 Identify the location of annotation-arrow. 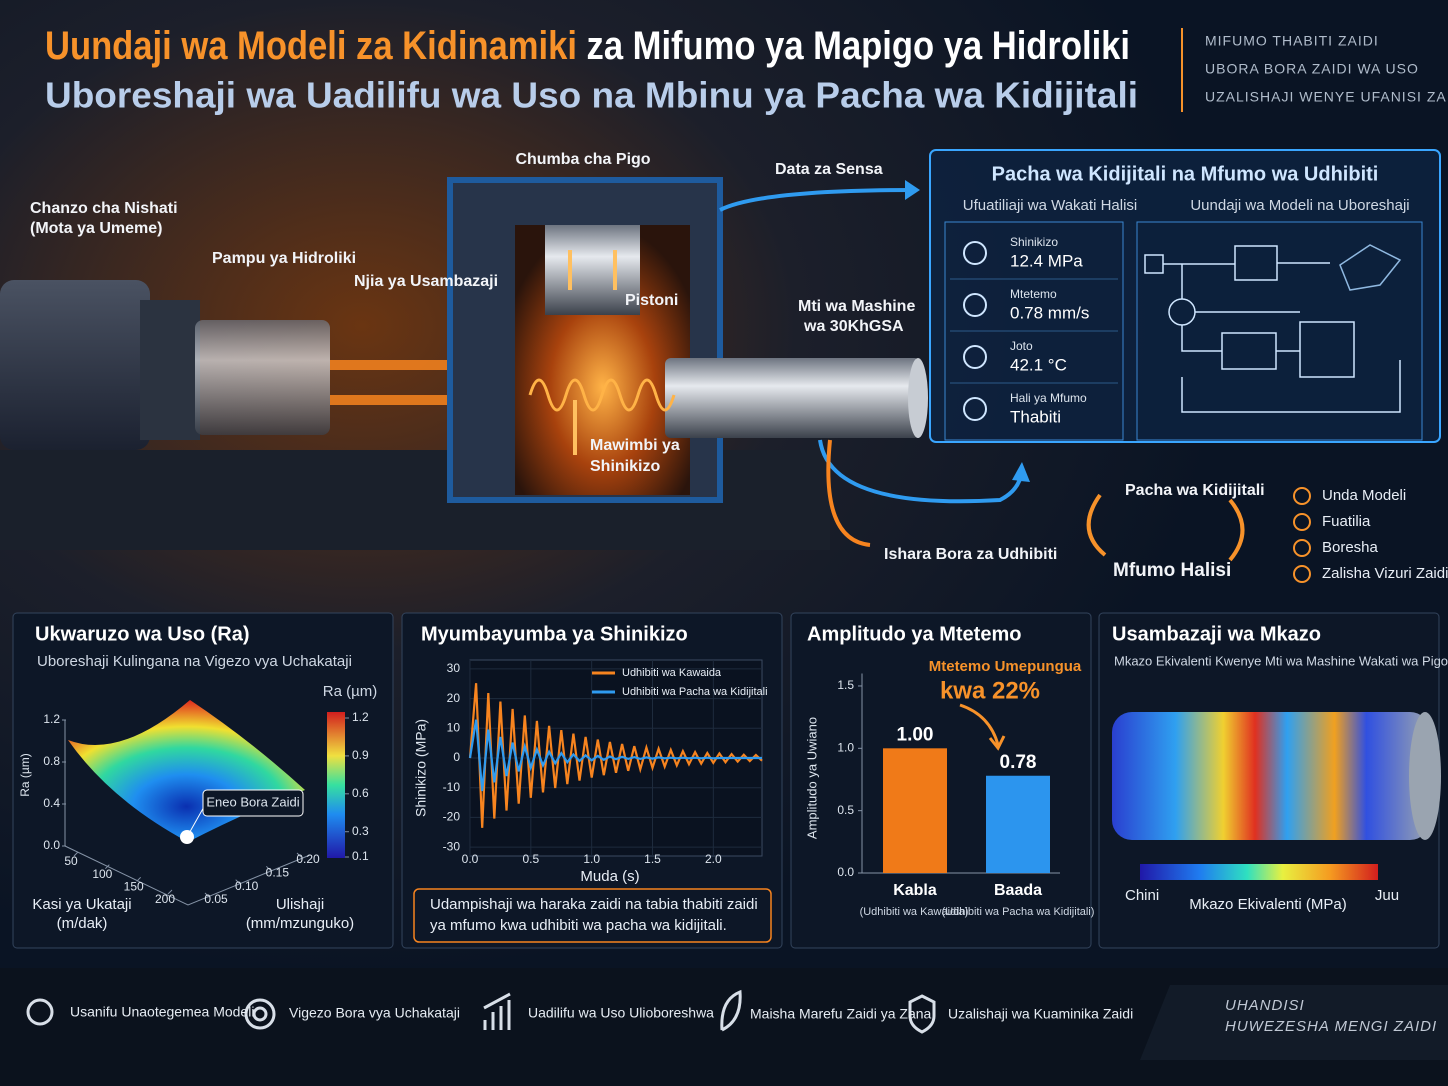
(982, 727).